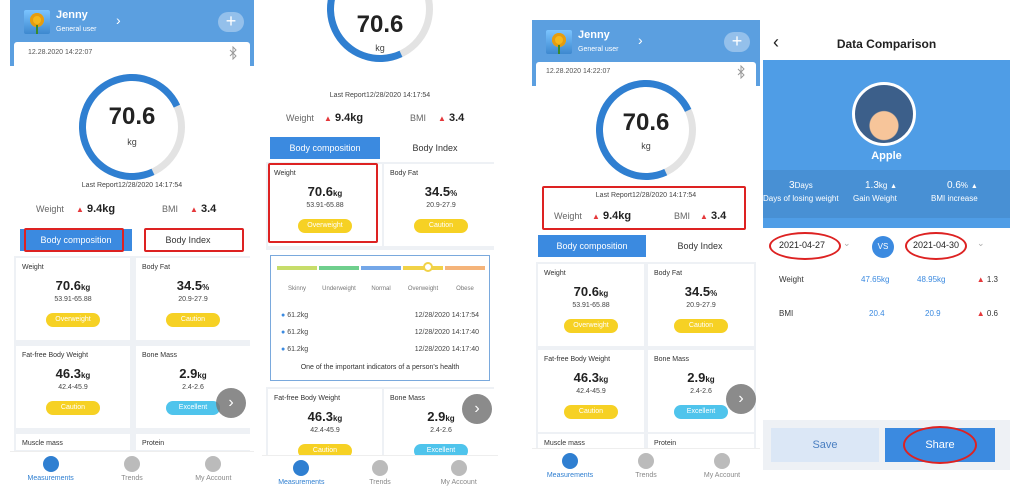  What do you see at coordinates (570, 461) in the screenshot?
I see `measurements-icon` at bounding box center [570, 461].